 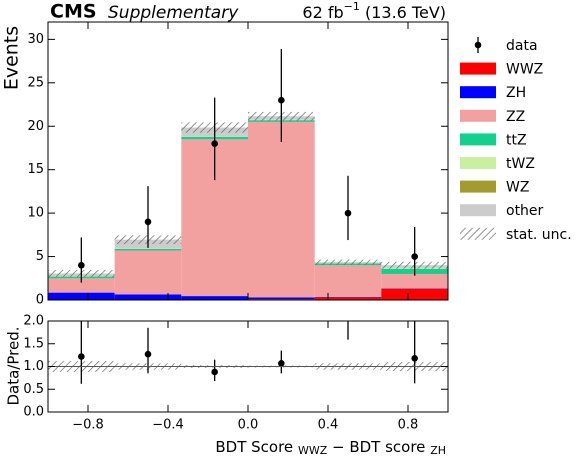 I want to click on legend: data WWZ ZH ZZ ttZ tWZ WZ other stat. unc., so click(x=516, y=140).